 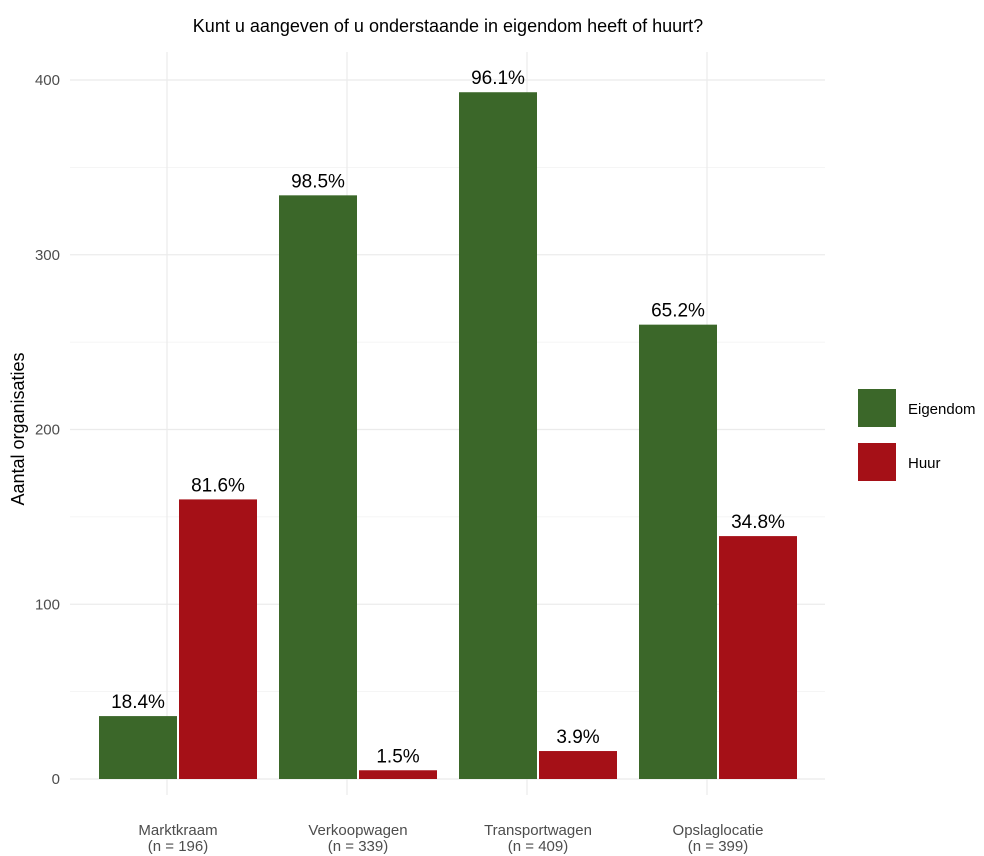 I want to click on data-label: 18.4%, so click(x=138, y=702).